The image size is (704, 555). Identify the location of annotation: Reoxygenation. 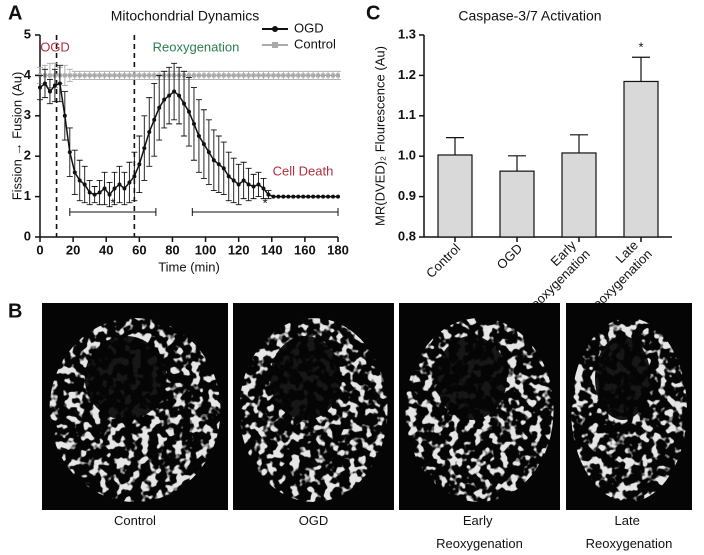
(196, 46).